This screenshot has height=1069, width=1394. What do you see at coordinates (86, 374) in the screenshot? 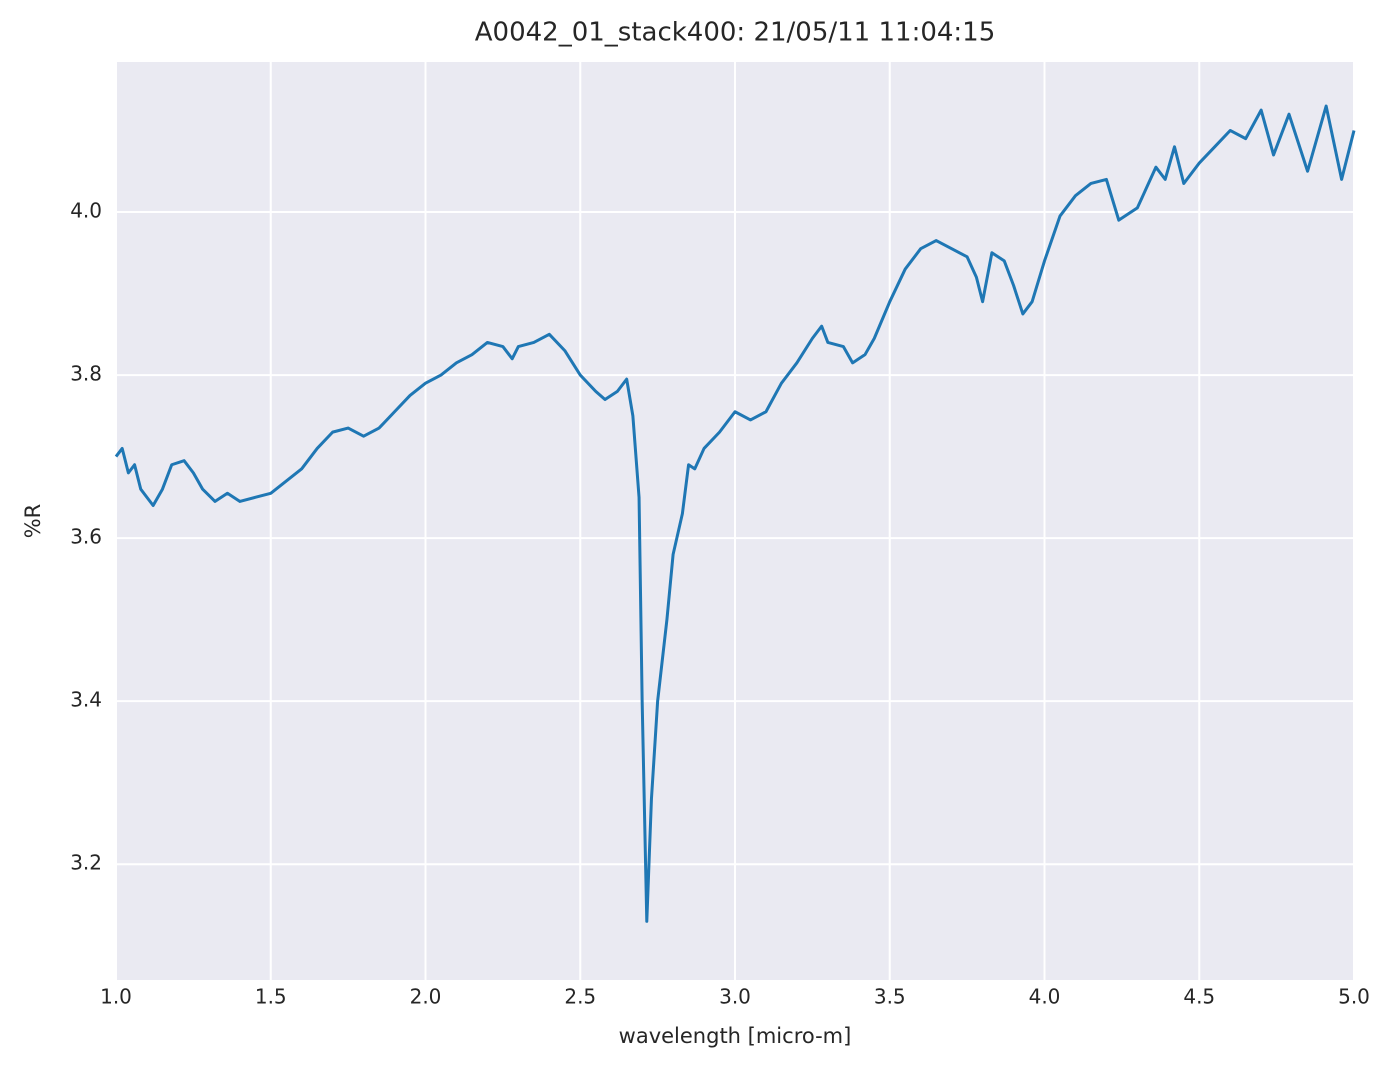
I see `y-tick-label: 3.8` at bounding box center [86, 374].